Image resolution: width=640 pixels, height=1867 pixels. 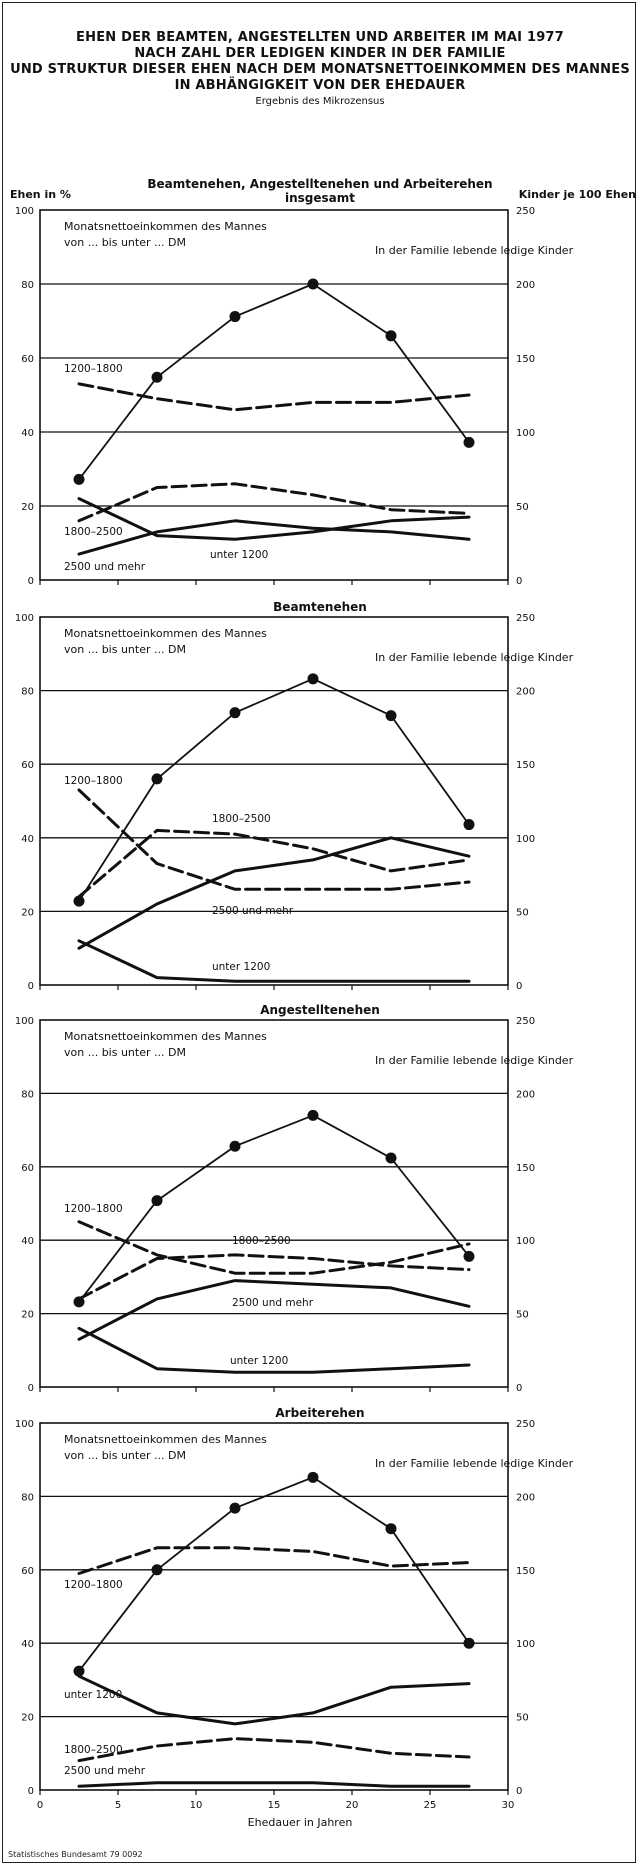 I want to click on plot-border, so click(x=274, y=1606).